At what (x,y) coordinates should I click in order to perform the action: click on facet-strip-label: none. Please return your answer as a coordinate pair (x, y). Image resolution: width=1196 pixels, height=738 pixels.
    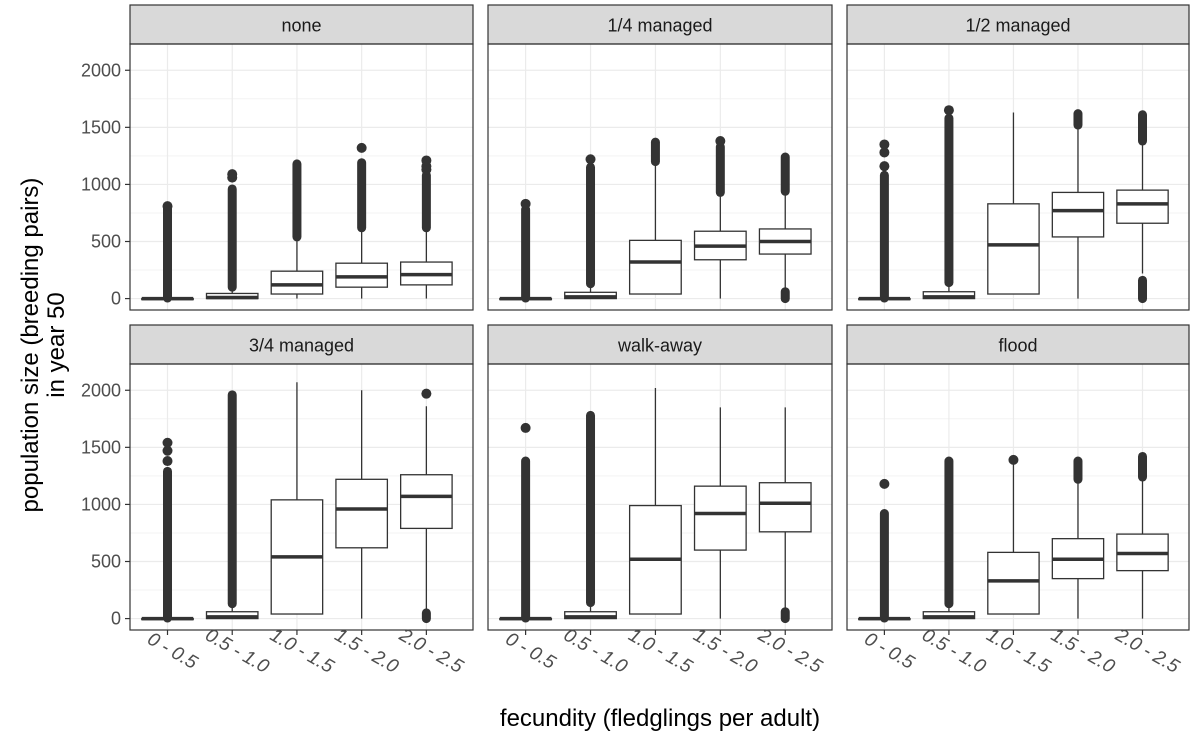
    Looking at the image, I should click on (301, 26).